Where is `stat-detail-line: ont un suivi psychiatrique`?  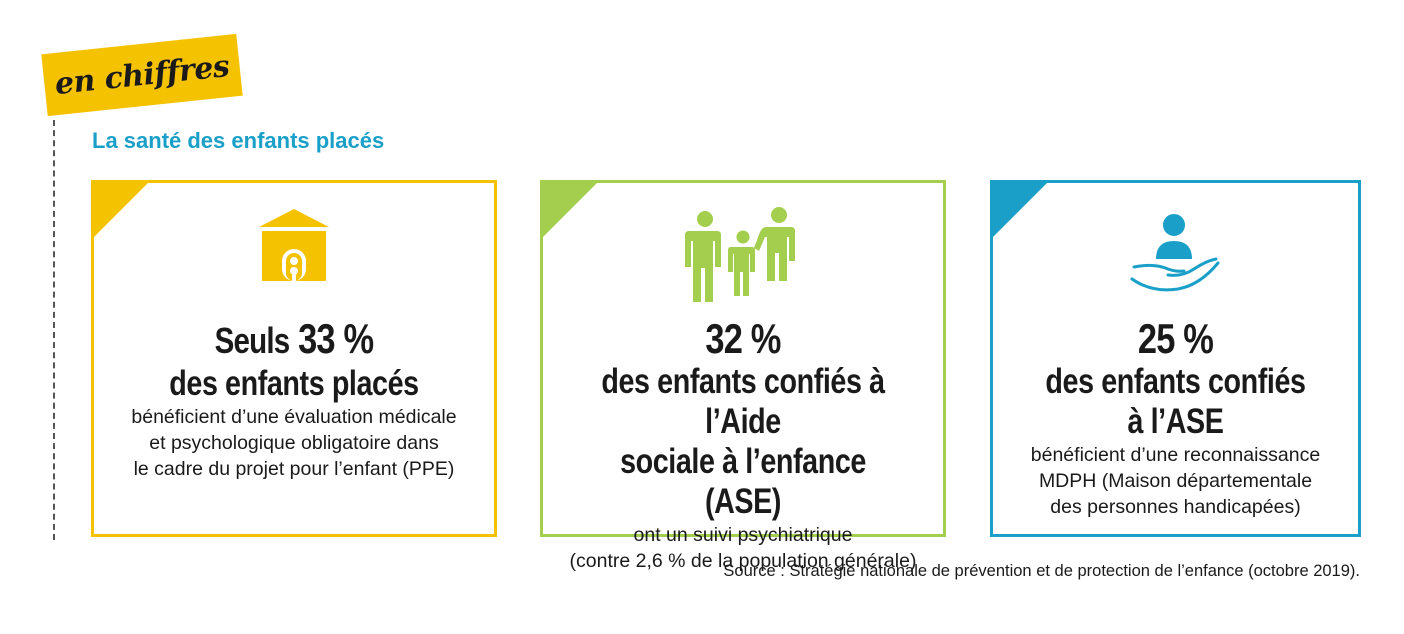 stat-detail-line: ont un suivi psychiatrique is located at coordinates (743, 535).